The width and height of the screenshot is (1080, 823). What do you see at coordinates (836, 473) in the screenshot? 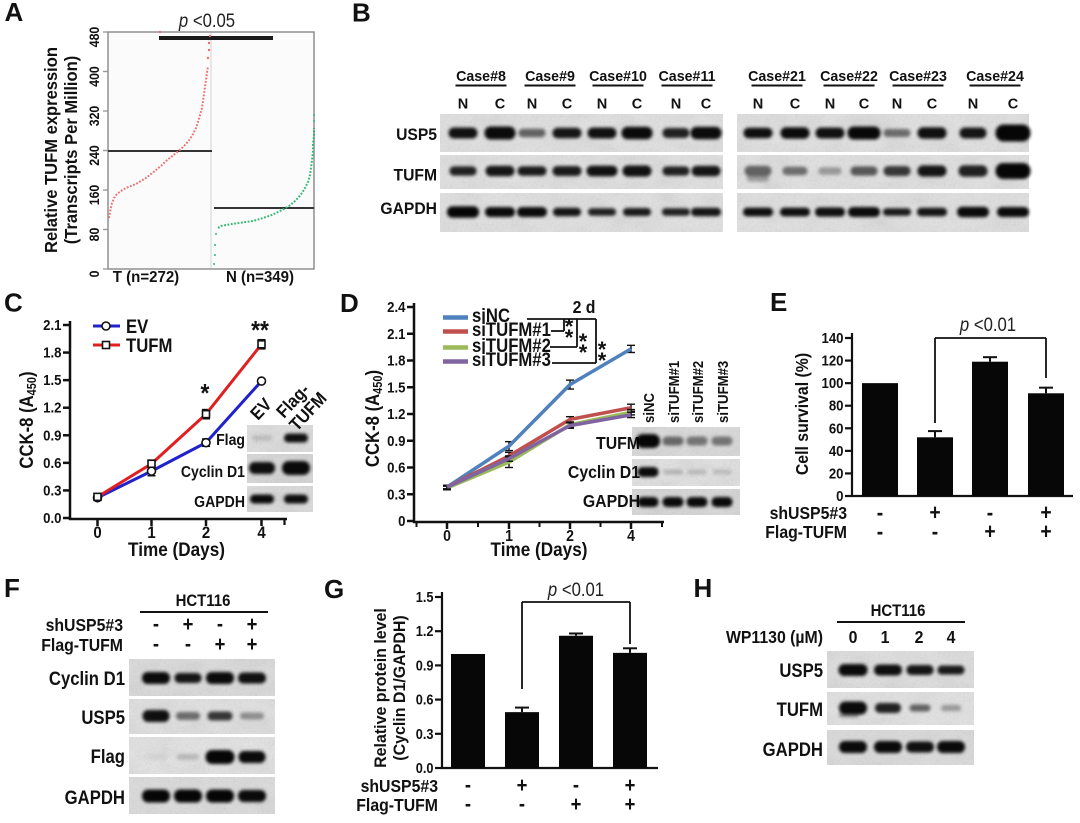
I see `svg-text: 20` at bounding box center [836, 473].